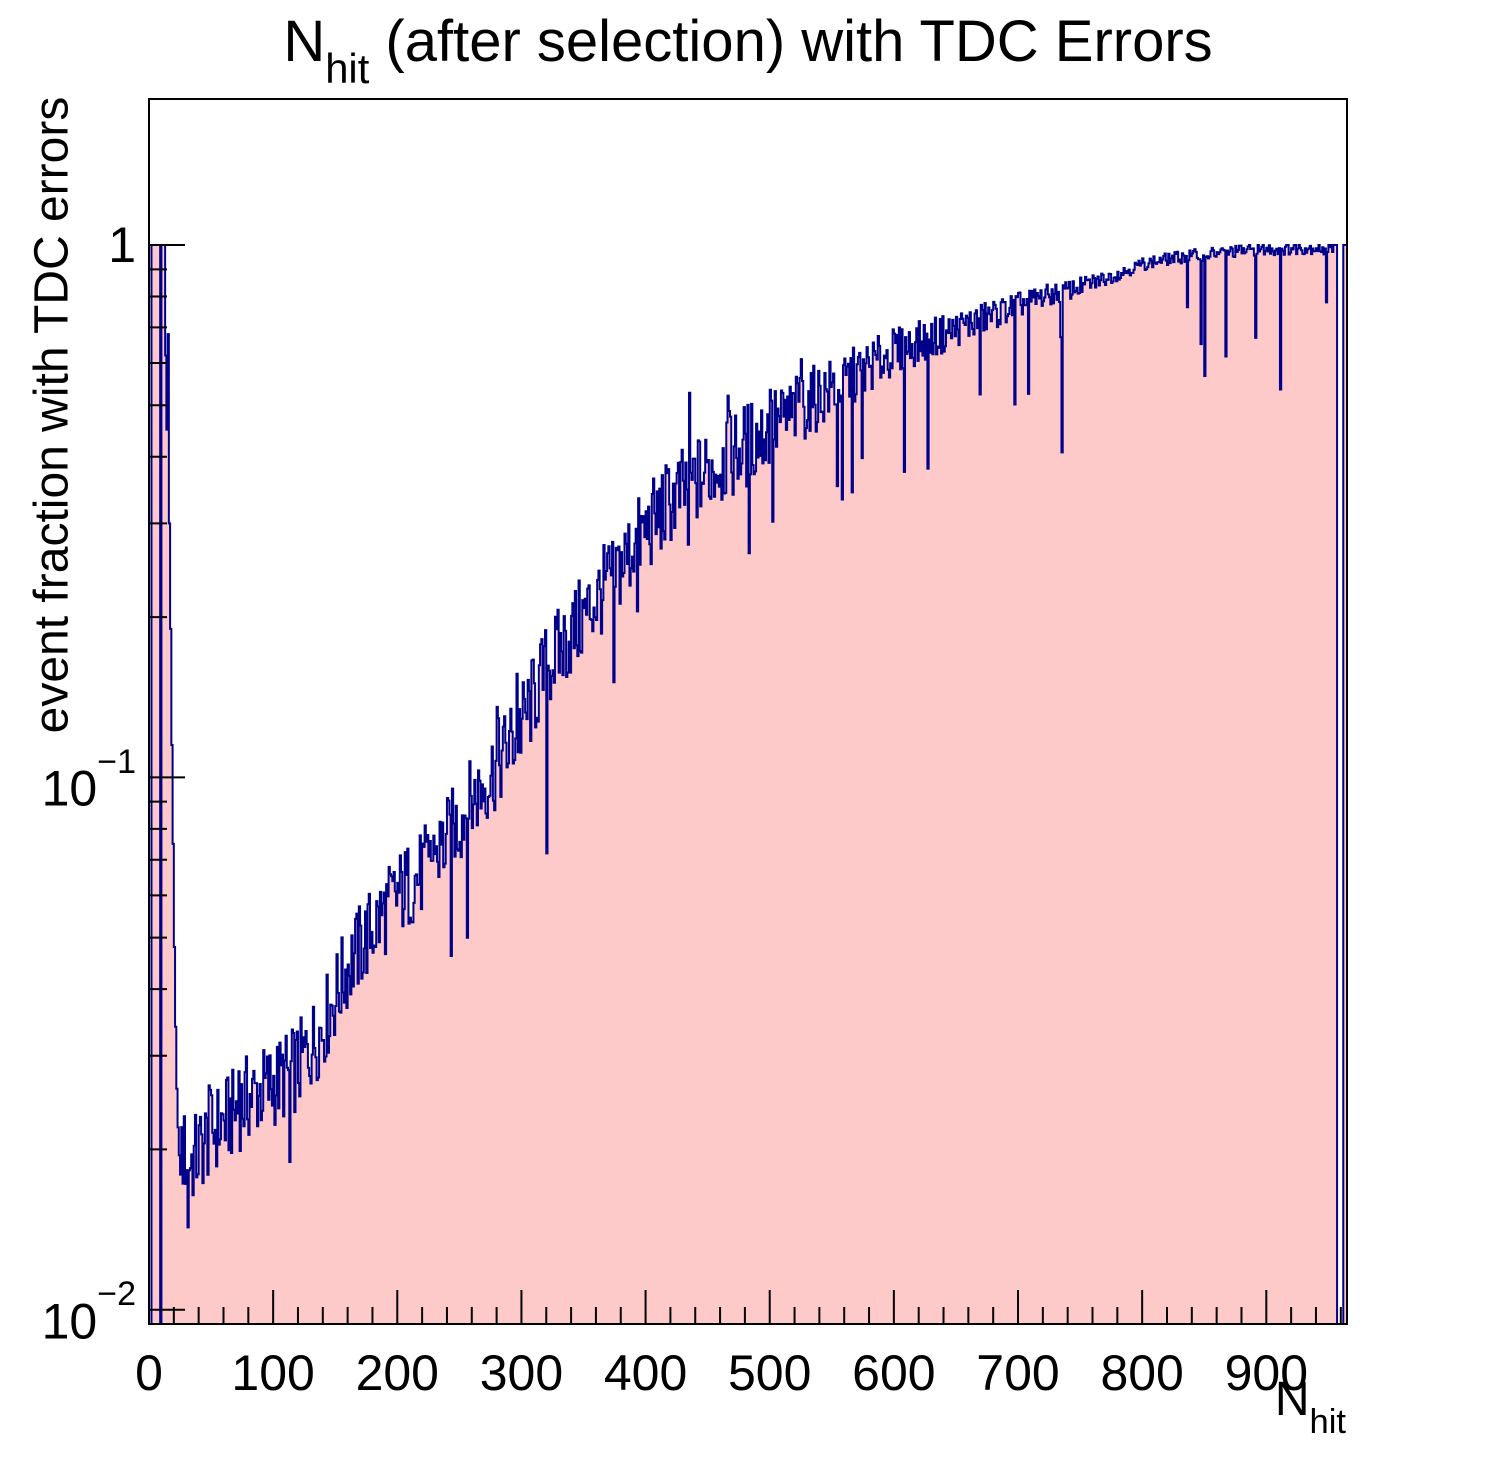 The image size is (1496, 1472). Describe the element at coordinates (1292, 1399) in the screenshot. I see `x-axis-title-main: N` at that location.